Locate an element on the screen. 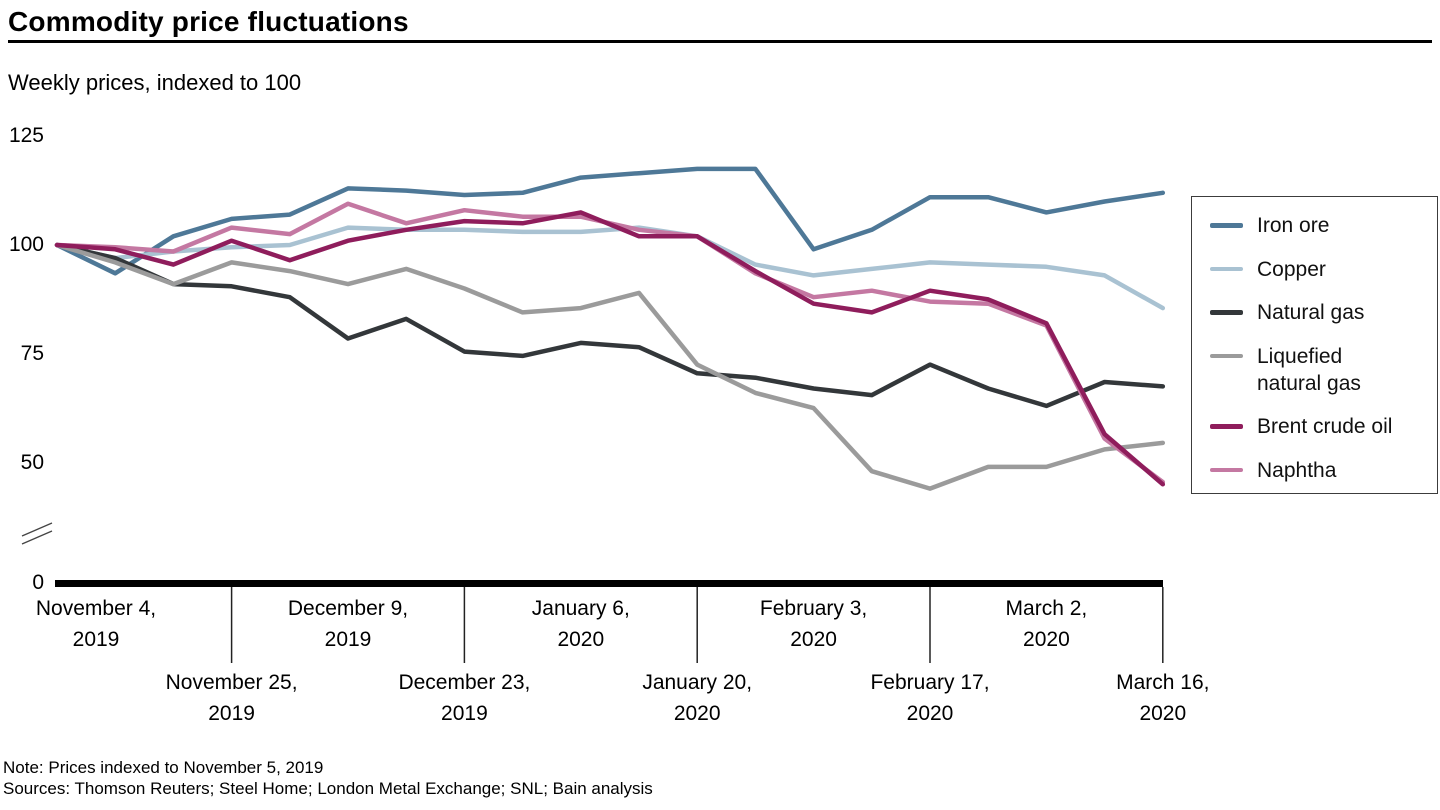 This screenshot has width=1440, height=810. legend-swatch-iron-ore is located at coordinates (1226, 225).